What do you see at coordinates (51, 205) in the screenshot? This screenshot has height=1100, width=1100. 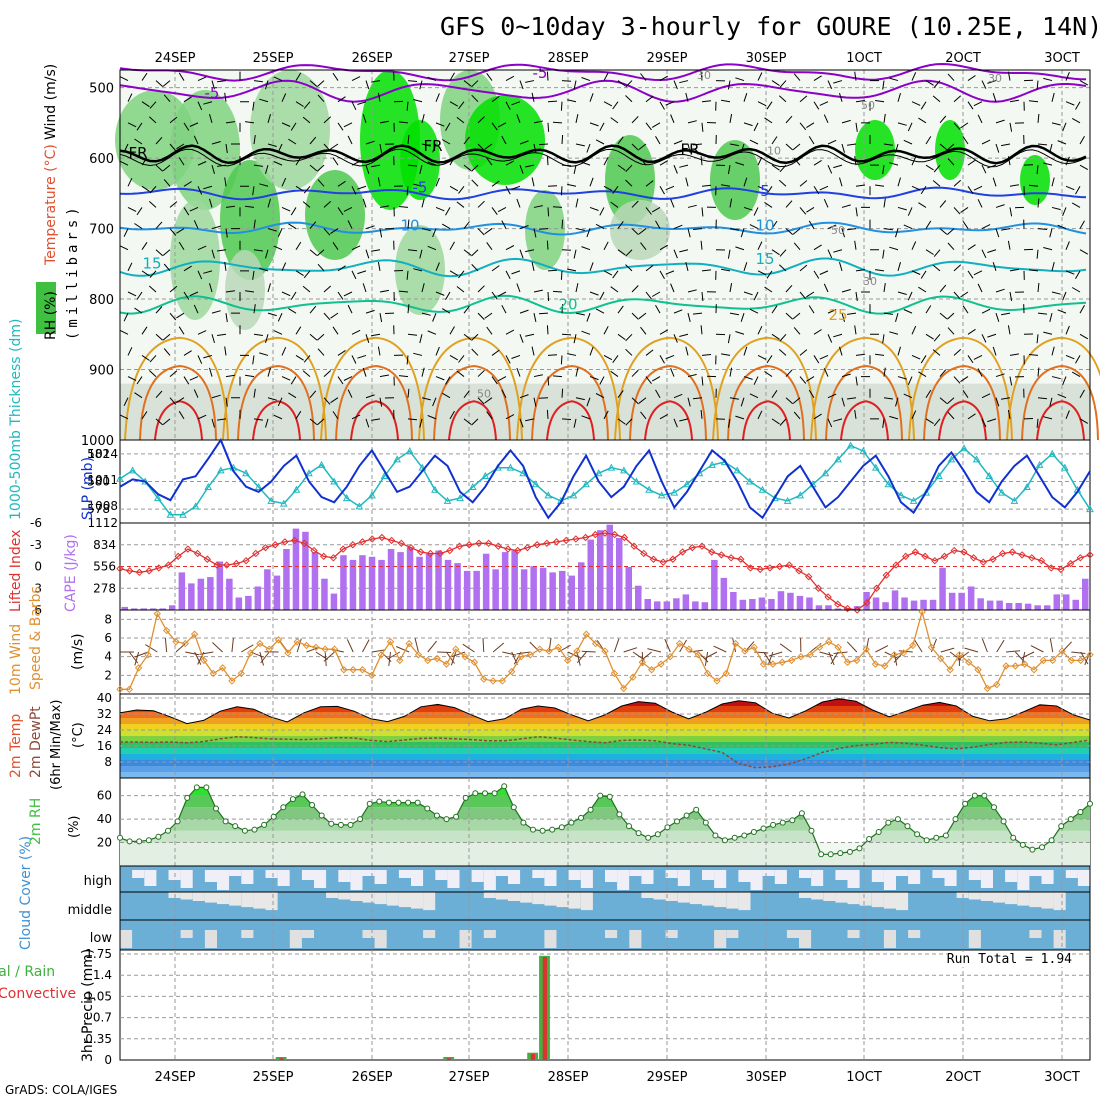 I see `temperature-axis-label: Temperature (°C)` at bounding box center [51, 205].